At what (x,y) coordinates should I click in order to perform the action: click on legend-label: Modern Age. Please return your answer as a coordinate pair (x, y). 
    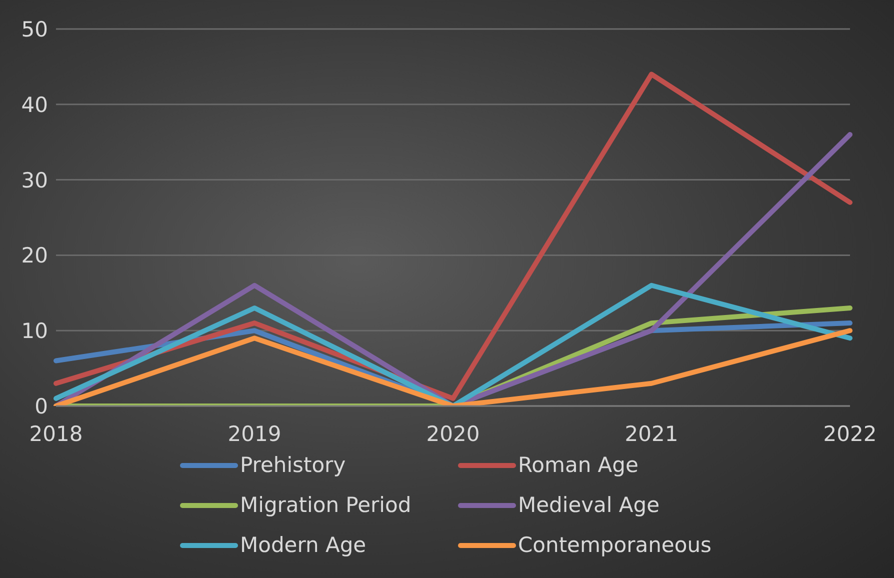
    Looking at the image, I should click on (303, 545).